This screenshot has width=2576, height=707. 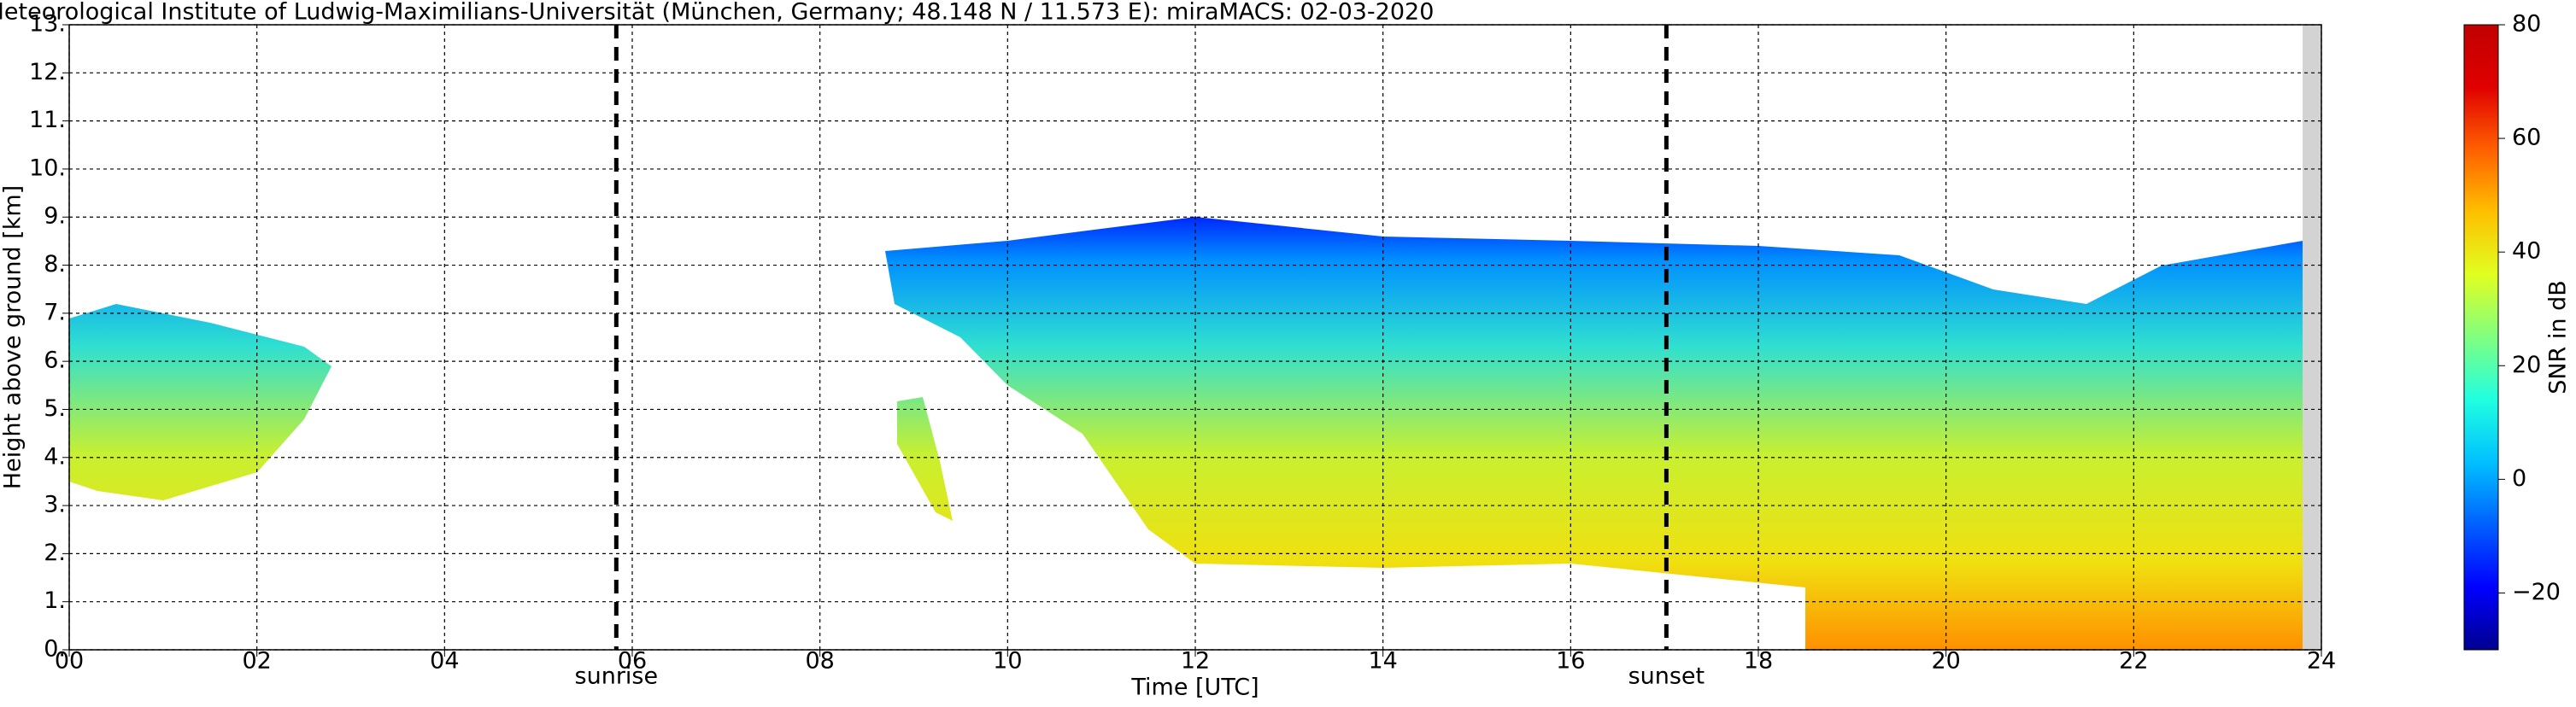 I want to click on y-tick-label: 4., so click(x=55, y=456).